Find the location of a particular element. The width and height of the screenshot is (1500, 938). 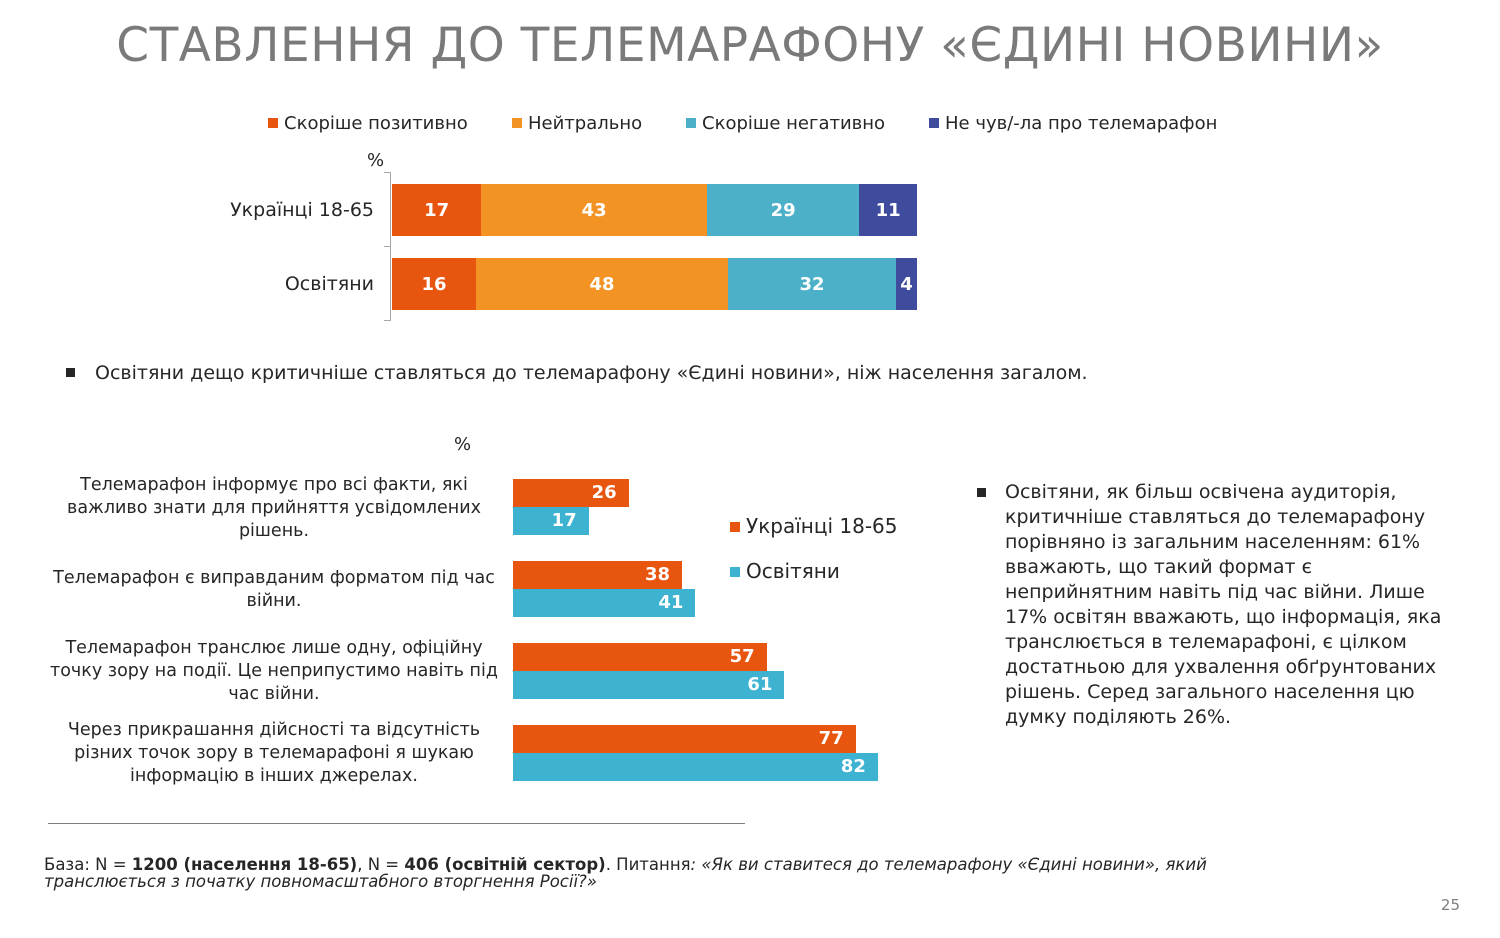

grouped-bar: 82 is located at coordinates (695, 767).